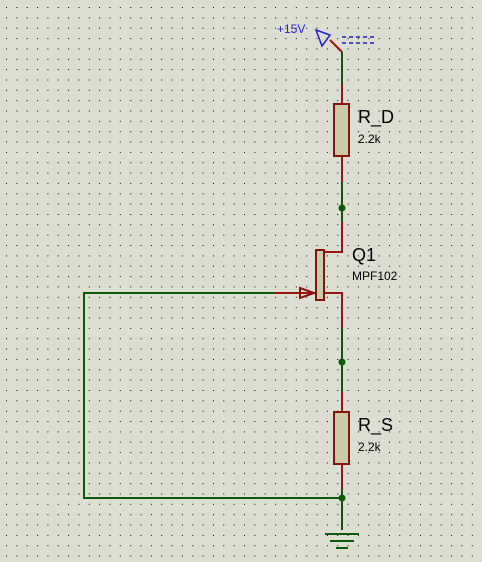 The height and width of the screenshot is (562, 482). I want to click on q1-channel-body, so click(320, 275).